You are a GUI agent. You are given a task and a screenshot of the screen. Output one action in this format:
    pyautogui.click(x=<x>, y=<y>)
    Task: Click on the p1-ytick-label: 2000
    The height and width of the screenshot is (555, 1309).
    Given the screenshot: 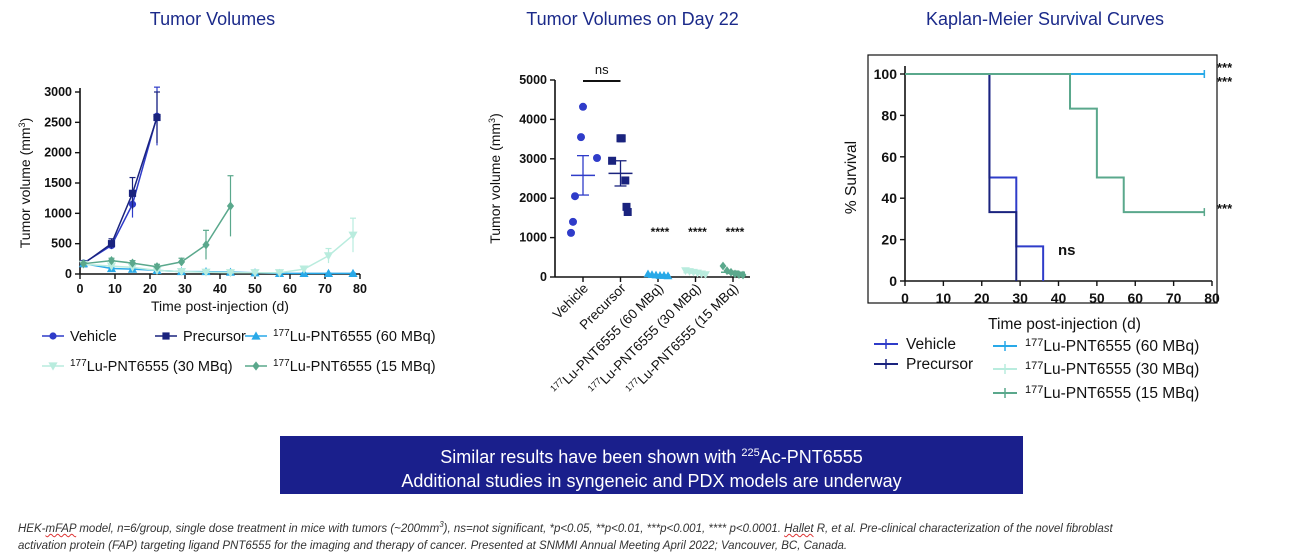 What is the action you would take?
    pyautogui.click(x=58, y=153)
    